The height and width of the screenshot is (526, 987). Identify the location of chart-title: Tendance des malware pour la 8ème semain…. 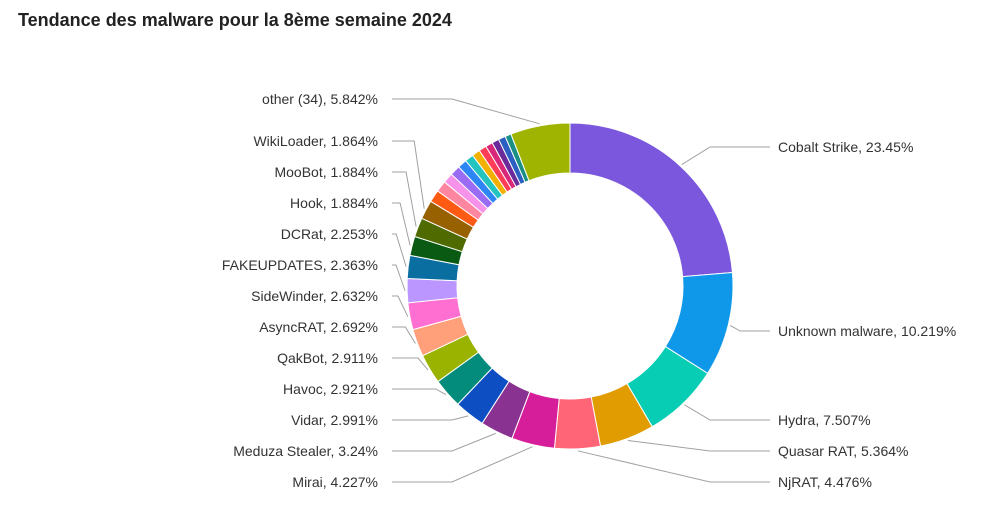
(235, 20).